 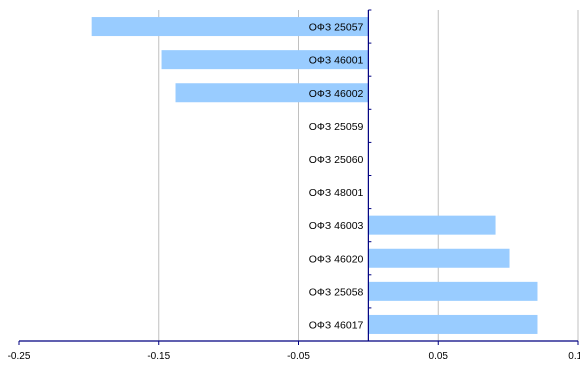 What do you see at coordinates (336, 28) in the screenshot?
I see `category-label: ОФЗ 25057` at bounding box center [336, 28].